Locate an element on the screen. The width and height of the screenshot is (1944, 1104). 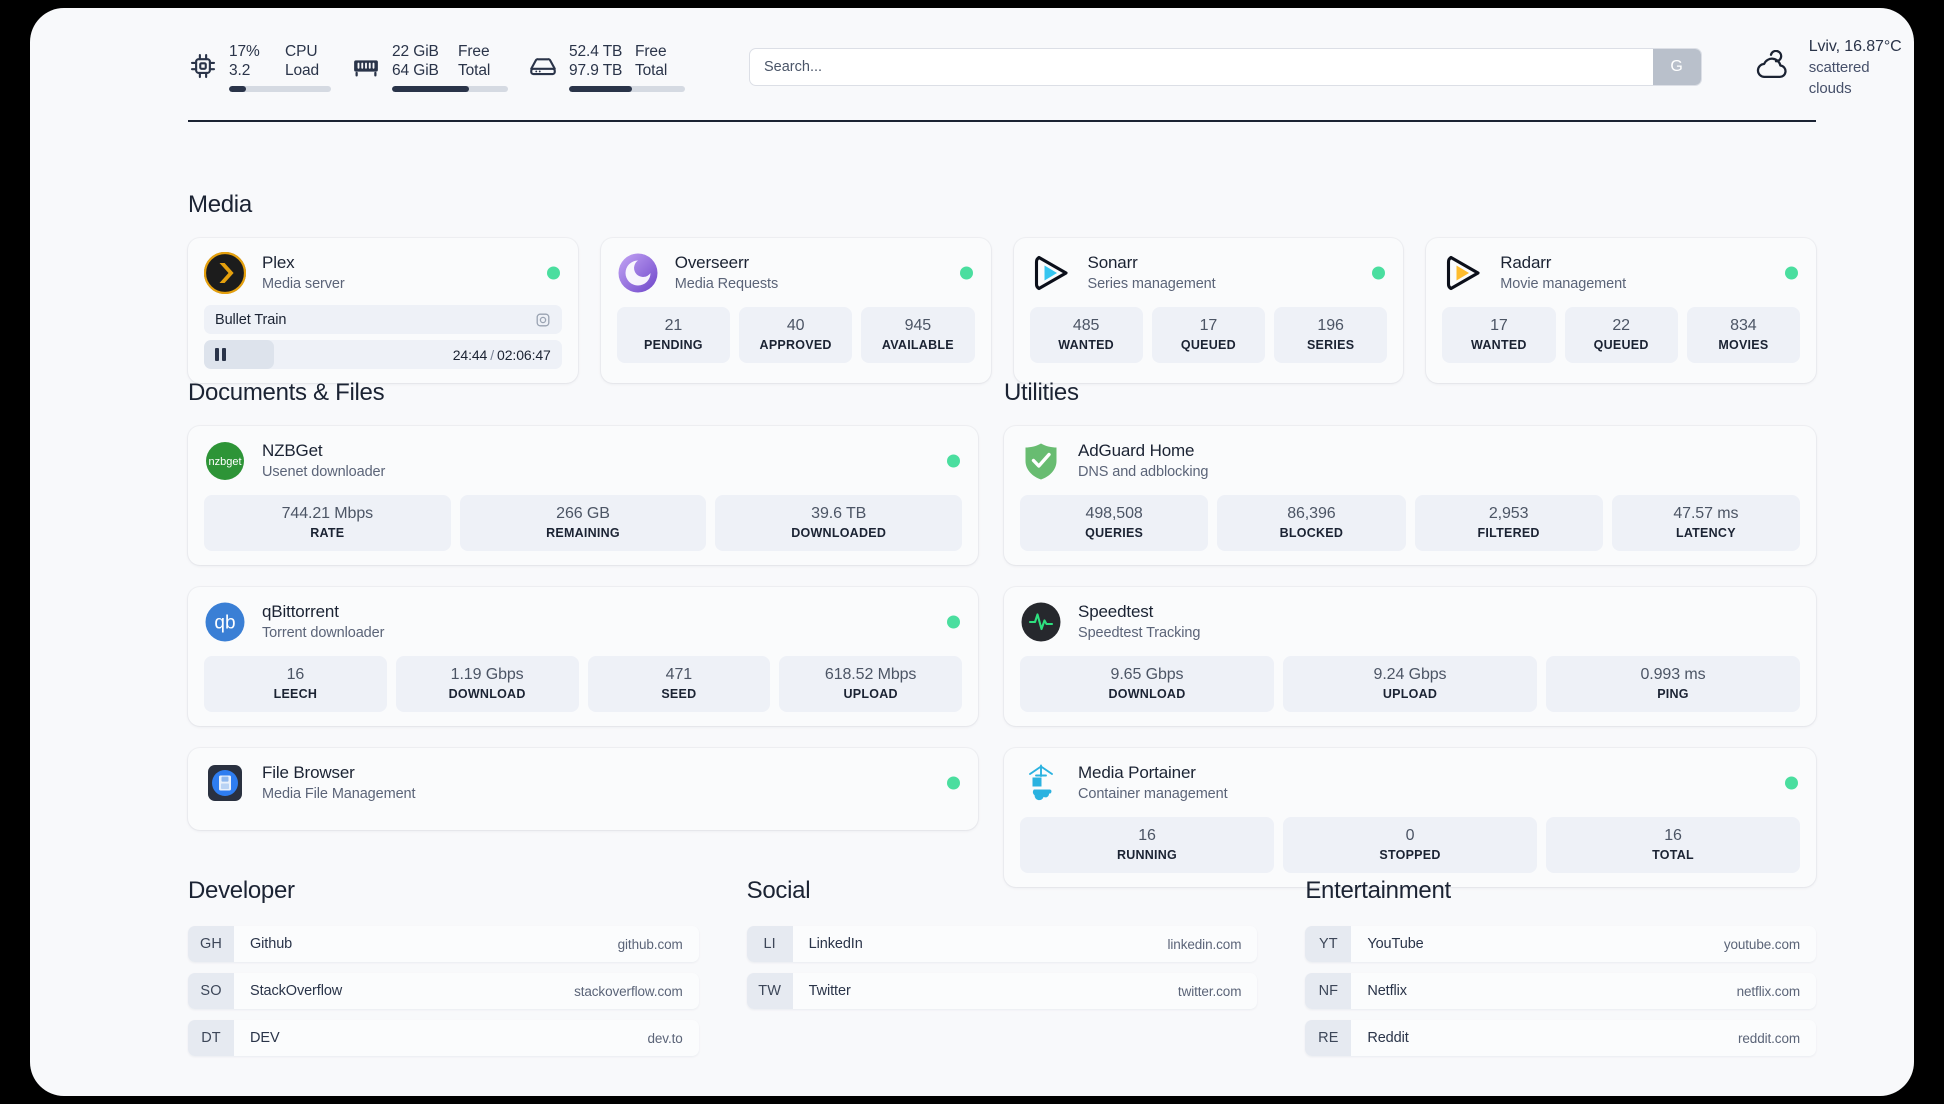
metric-label: UPLOAD is located at coordinates (870, 694).